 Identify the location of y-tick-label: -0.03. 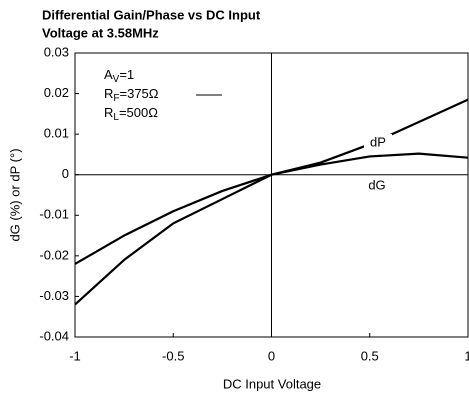
(54, 295).